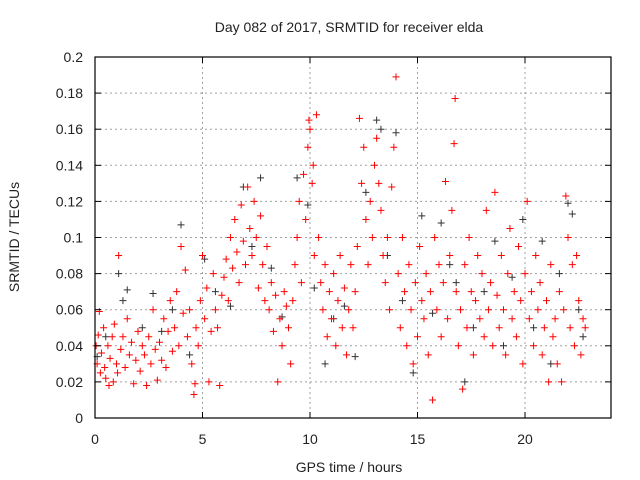  I want to click on y-tick-label: 0.18, so click(69, 93).